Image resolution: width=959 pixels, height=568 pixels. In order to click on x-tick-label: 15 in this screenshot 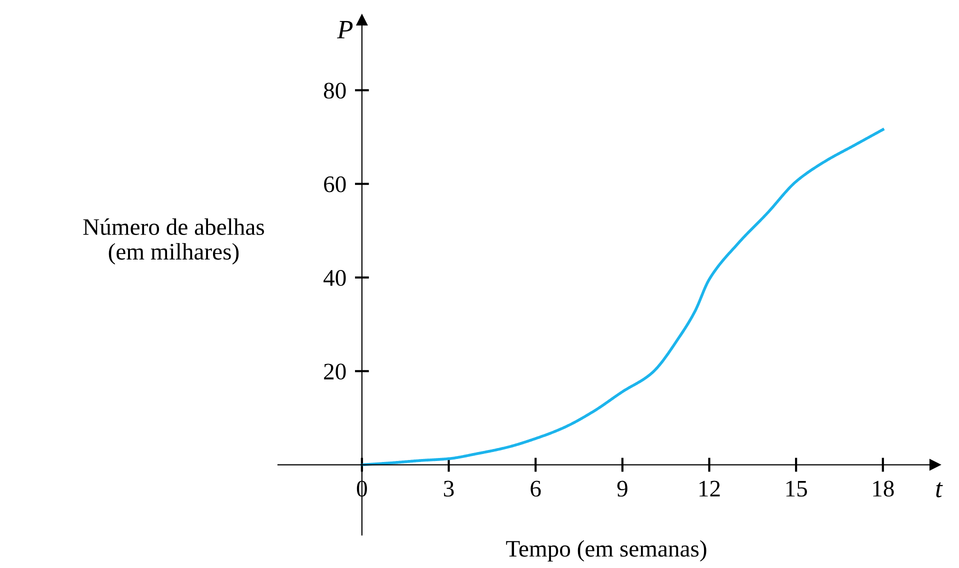, I will do `click(796, 488)`.